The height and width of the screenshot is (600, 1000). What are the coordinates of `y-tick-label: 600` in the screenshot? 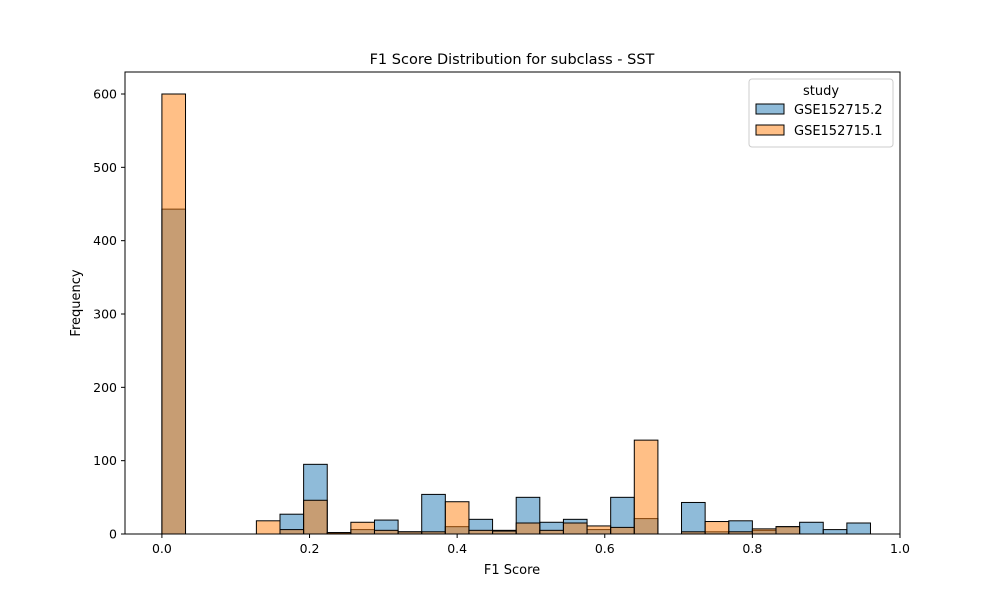 It's located at (105, 94).